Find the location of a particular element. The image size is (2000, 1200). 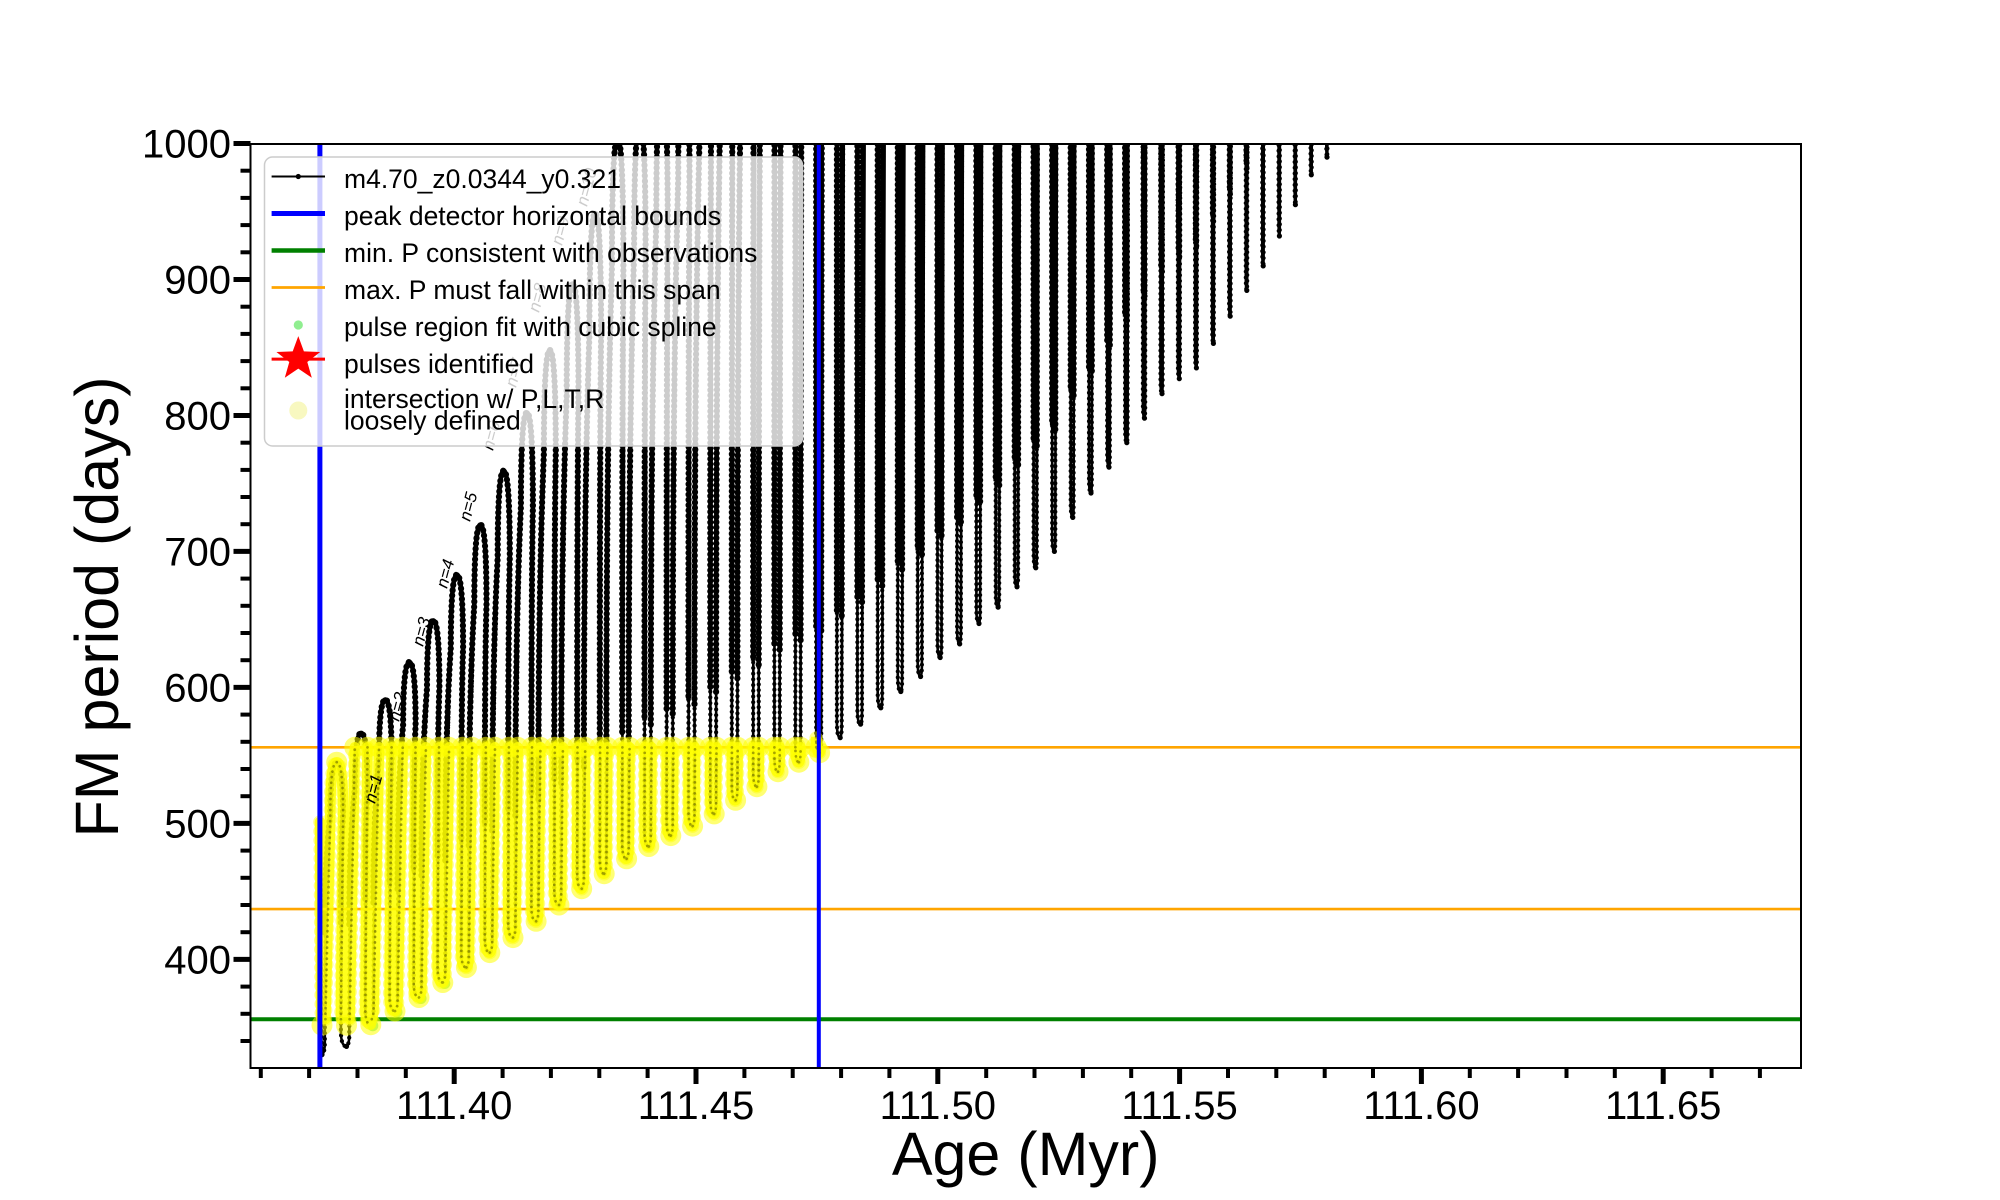

svg-text: 111.40 is located at coordinates (454, 1106).